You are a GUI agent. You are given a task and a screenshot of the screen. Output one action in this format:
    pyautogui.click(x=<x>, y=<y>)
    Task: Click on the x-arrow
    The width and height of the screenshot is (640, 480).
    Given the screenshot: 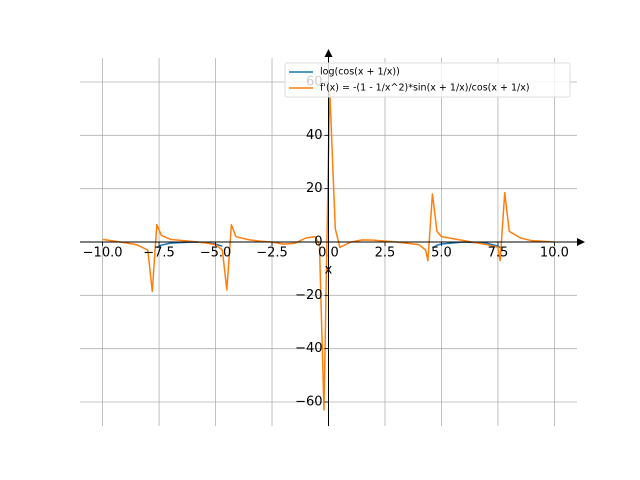 What is the action you would take?
    pyautogui.click(x=581, y=242)
    